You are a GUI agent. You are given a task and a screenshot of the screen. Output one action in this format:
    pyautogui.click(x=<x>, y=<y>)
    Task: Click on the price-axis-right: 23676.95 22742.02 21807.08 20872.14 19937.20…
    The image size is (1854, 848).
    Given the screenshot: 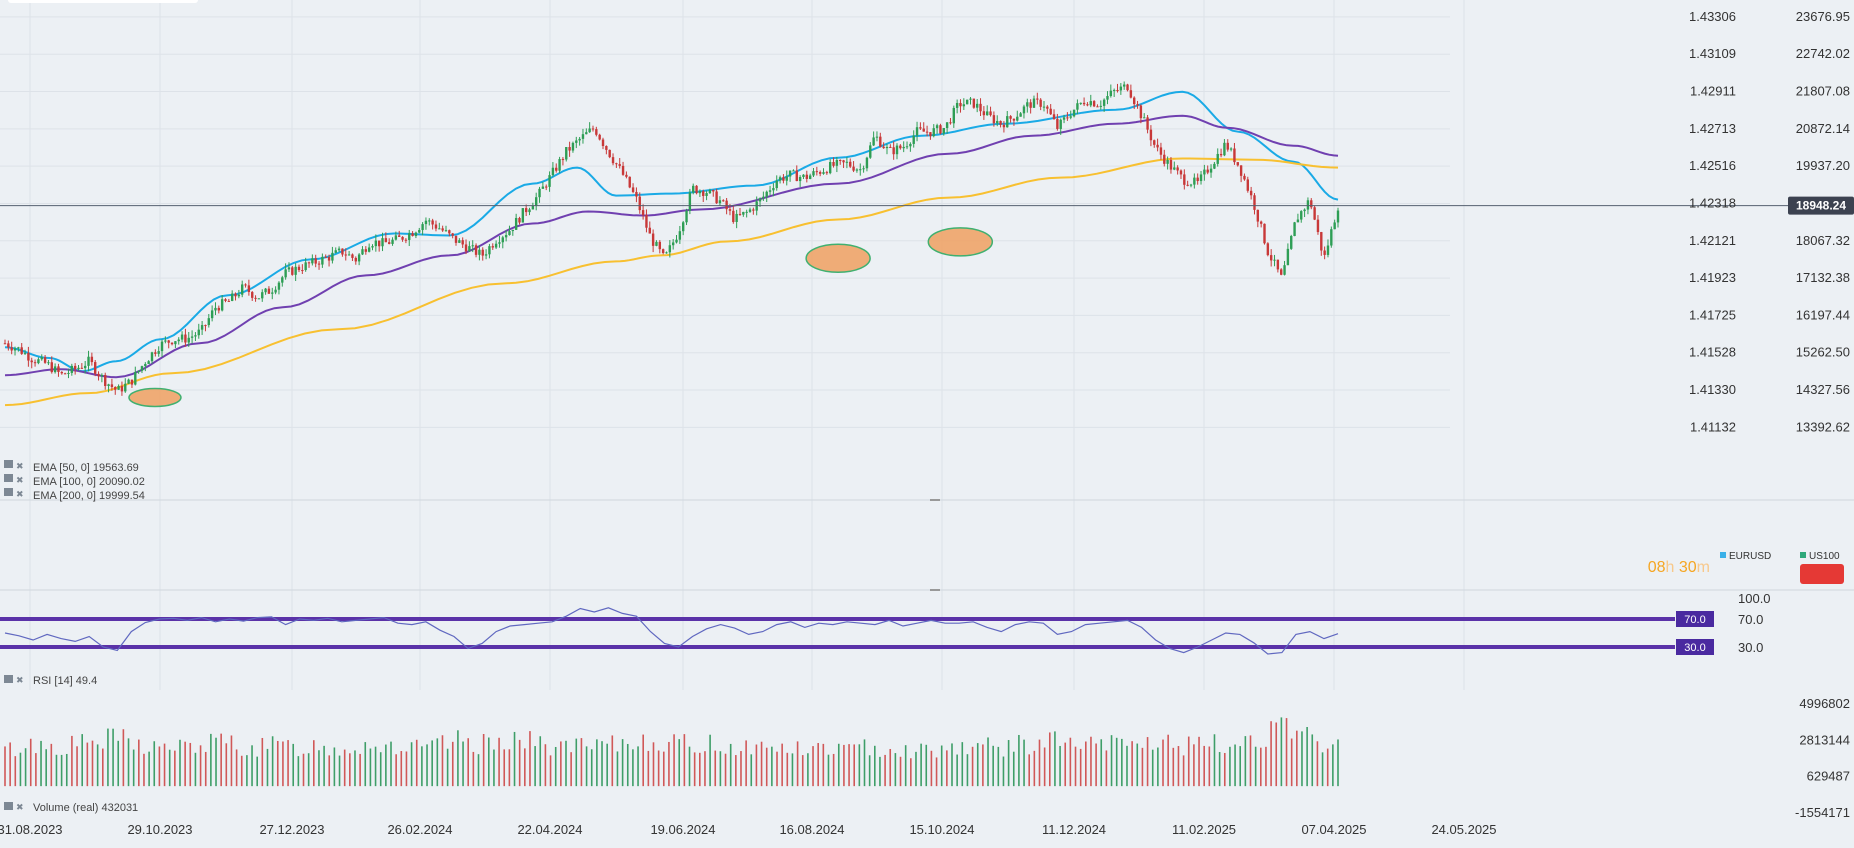 What is the action you would take?
    pyautogui.click(x=1823, y=221)
    